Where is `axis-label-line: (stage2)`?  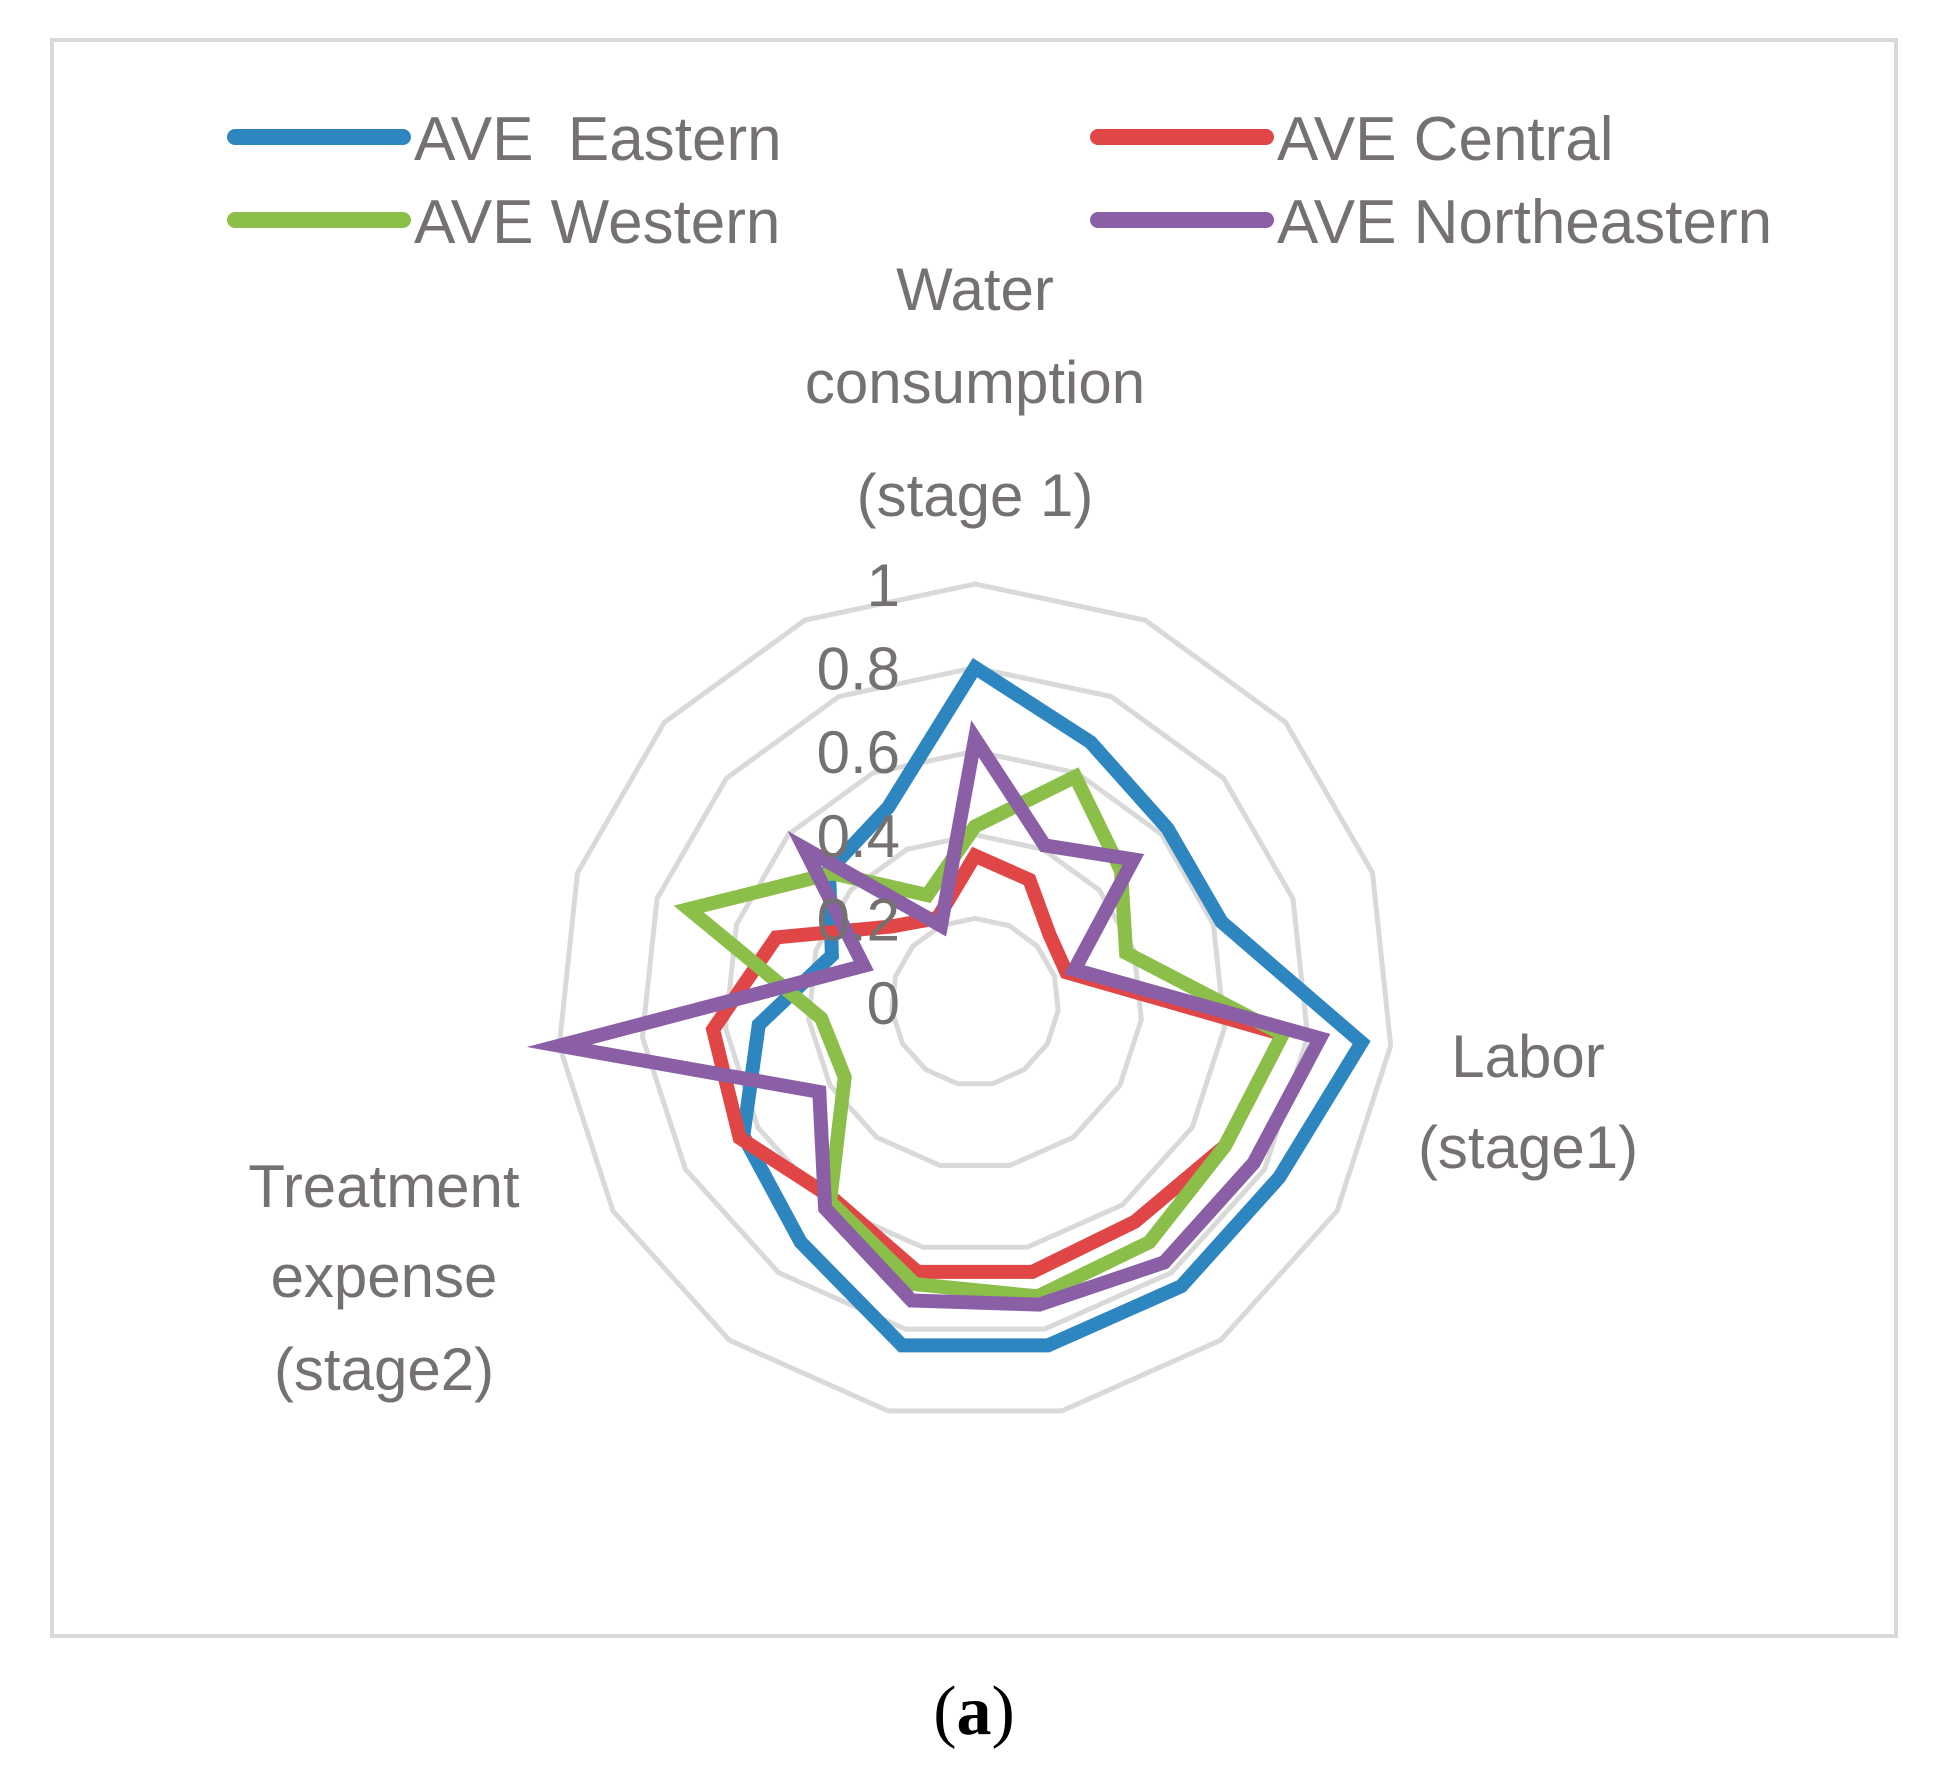
axis-label-line: (stage2) is located at coordinates (384, 1369).